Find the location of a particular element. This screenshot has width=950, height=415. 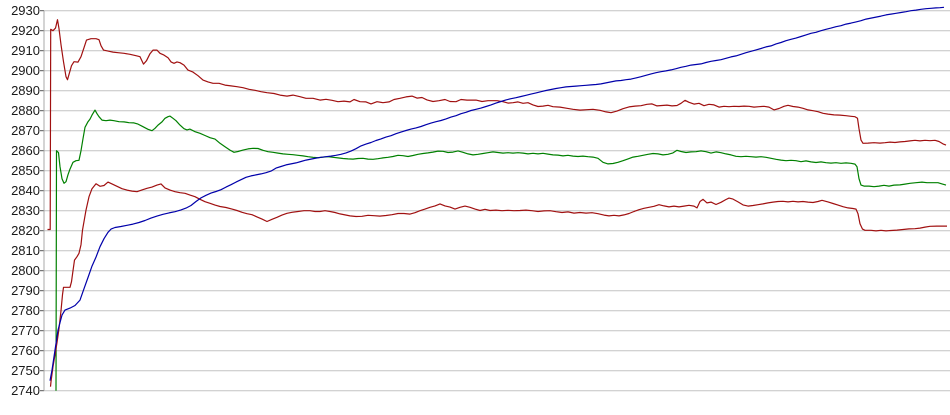

y-axis-tick-label: 2790 is located at coordinates (25, 290).